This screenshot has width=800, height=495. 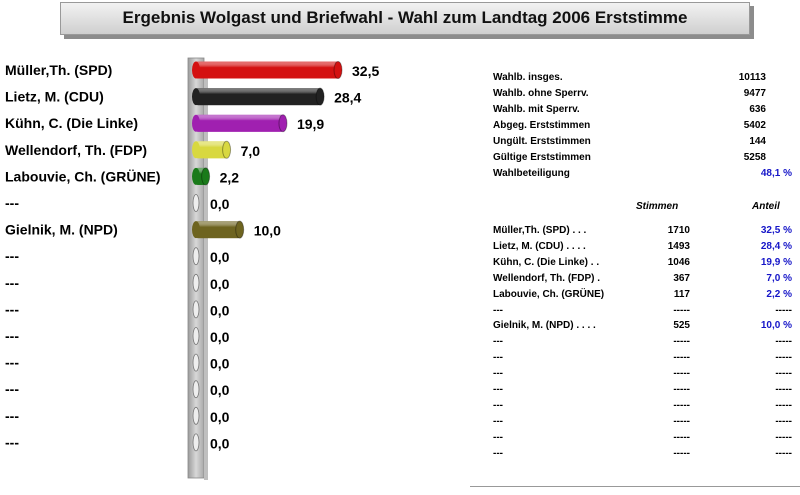 What do you see at coordinates (754, 93) in the screenshot?
I see `stat-value: 9477` at bounding box center [754, 93].